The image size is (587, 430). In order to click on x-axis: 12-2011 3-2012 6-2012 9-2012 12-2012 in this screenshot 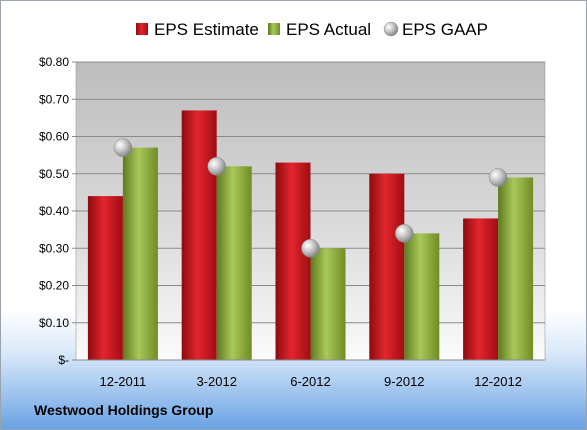, I will do `click(310, 374)`.